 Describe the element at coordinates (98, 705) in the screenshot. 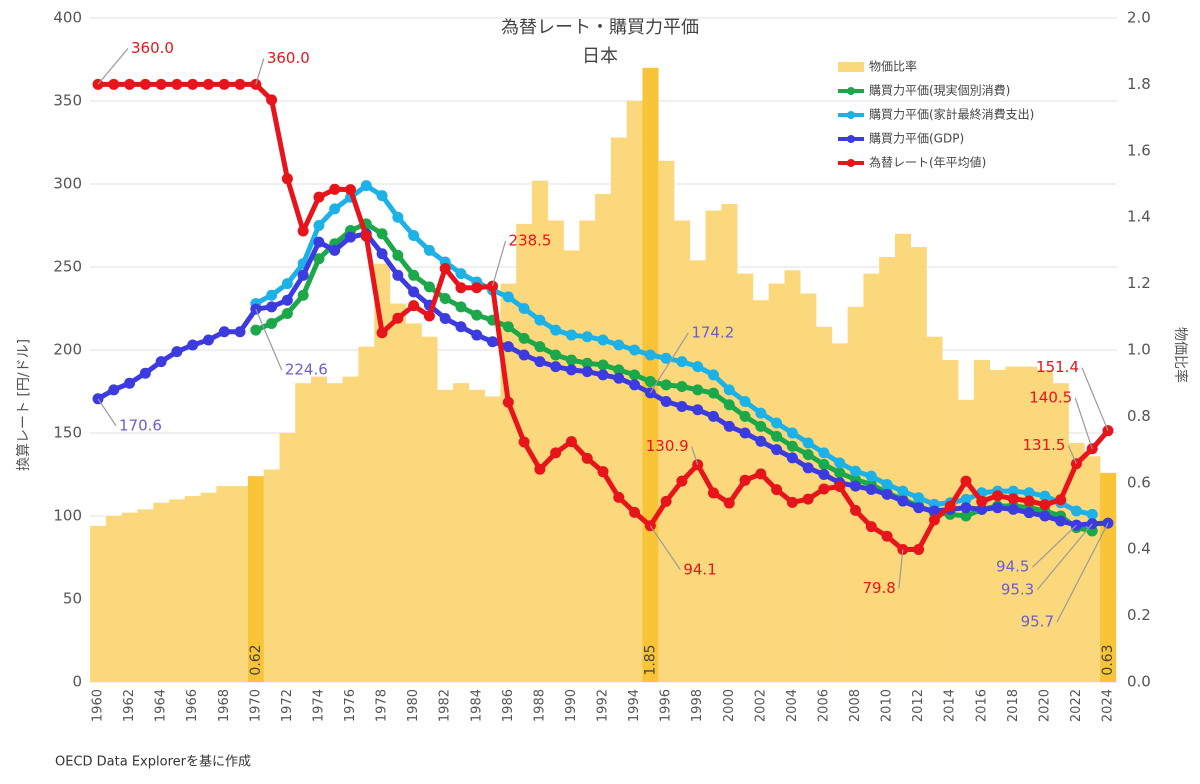

I see `x-tick-label: 1960` at that location.